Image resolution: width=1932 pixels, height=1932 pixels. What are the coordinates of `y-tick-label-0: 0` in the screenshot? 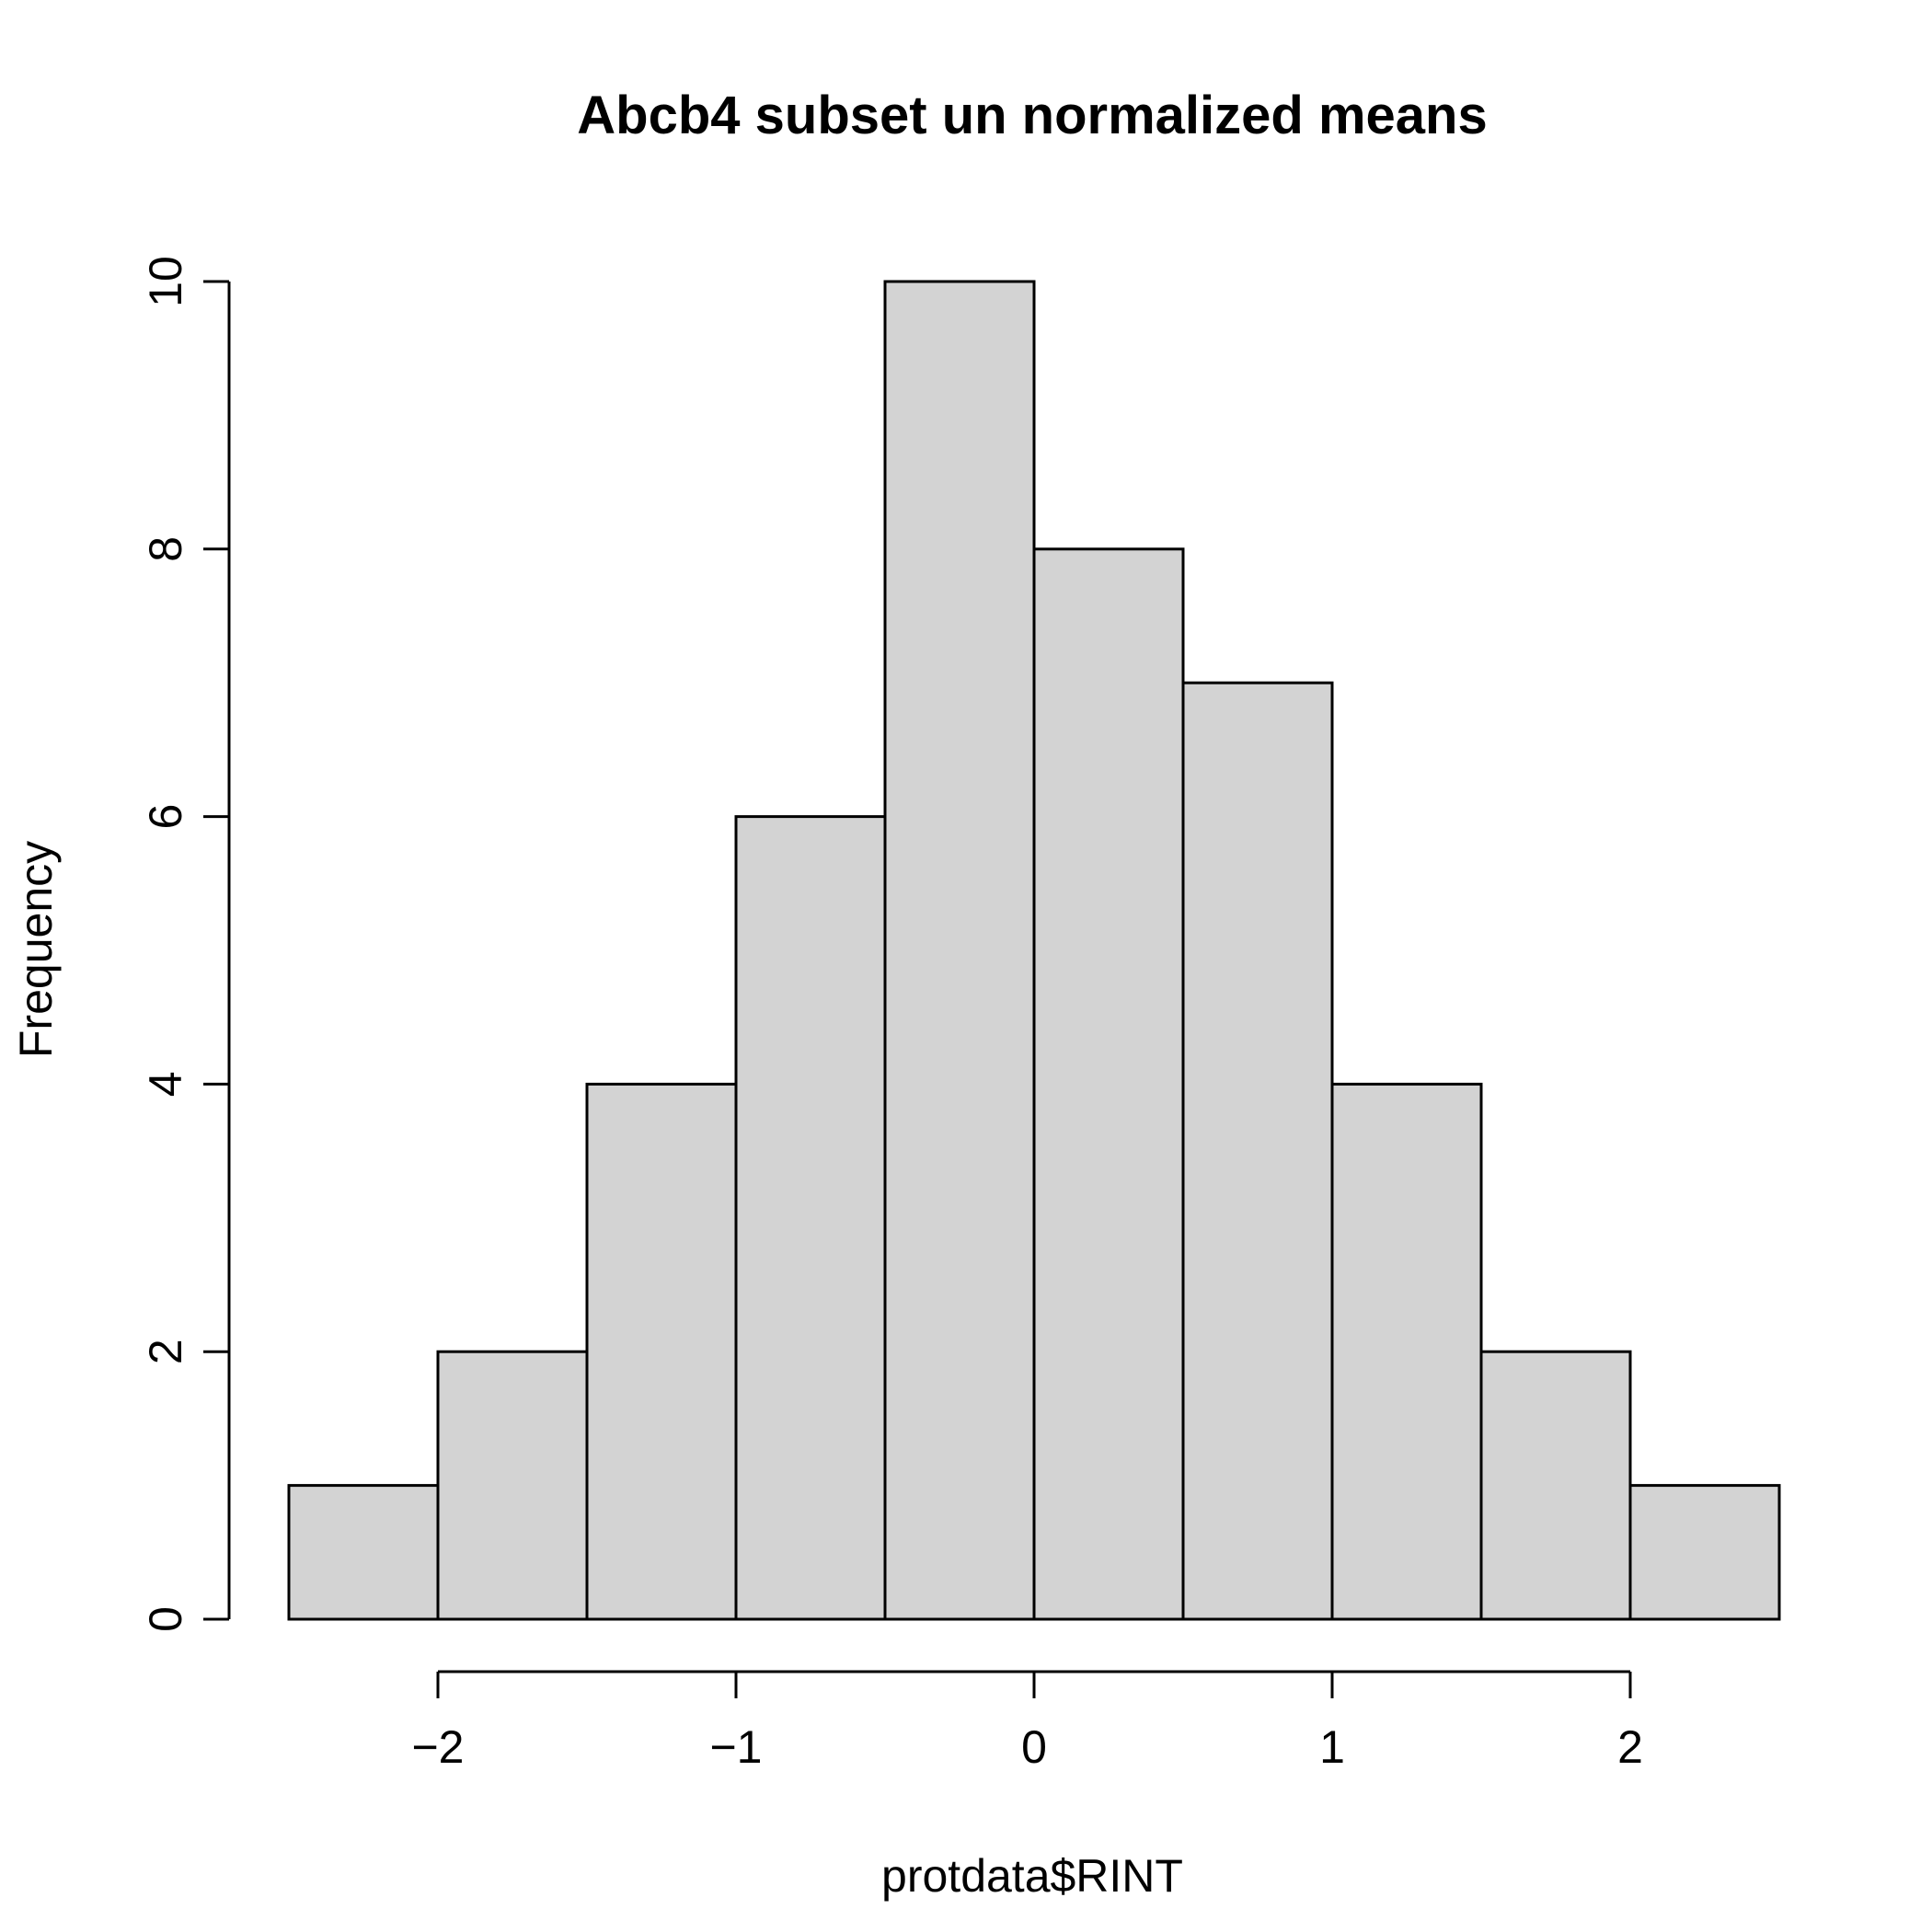 It's located at (165, 1619).